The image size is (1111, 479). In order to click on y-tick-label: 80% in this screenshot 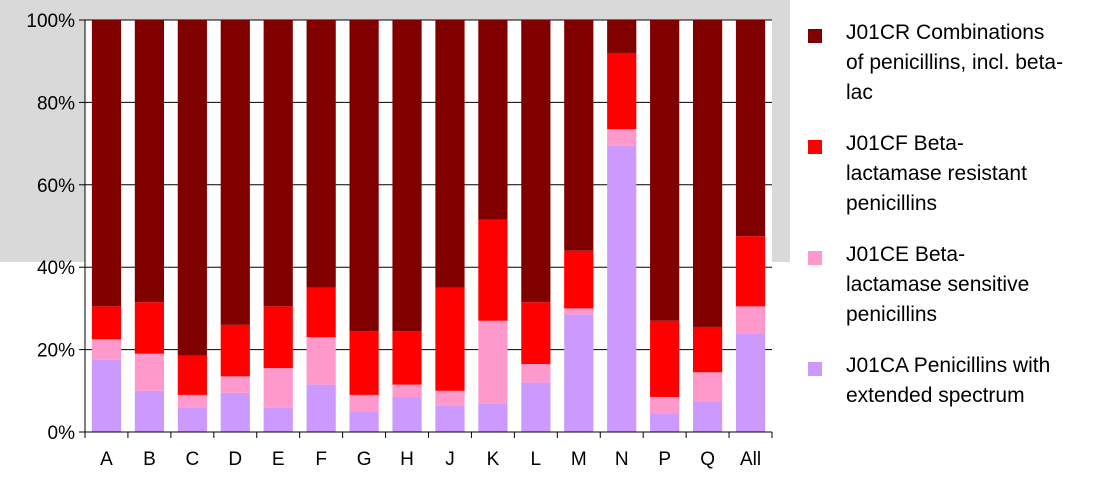, I will do `click(56, 103)`.